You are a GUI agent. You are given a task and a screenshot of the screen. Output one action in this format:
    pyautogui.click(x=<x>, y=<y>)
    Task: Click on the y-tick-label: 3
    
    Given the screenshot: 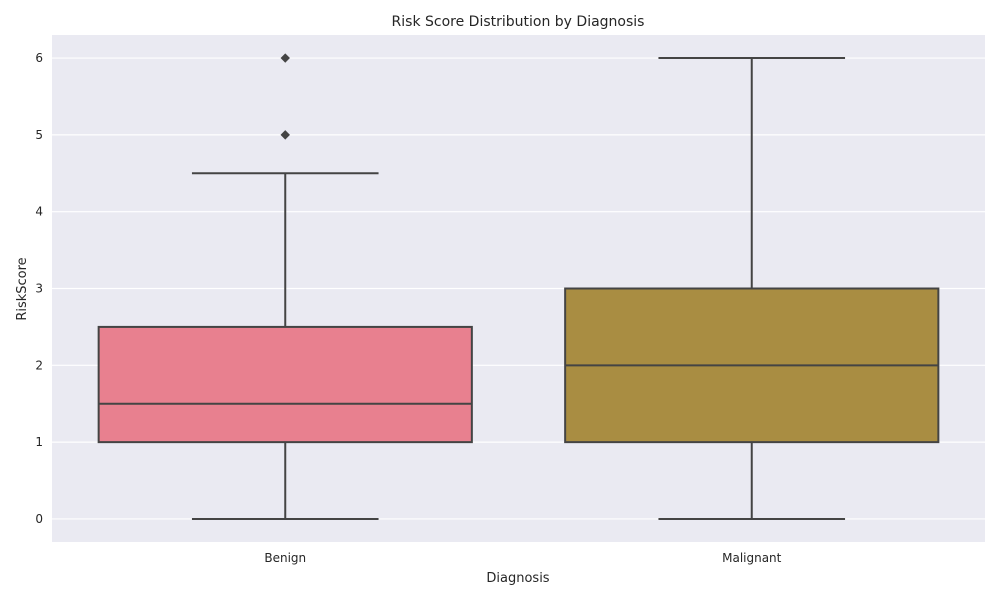 What is the action you would take?
    pyautogui.click(x=39, y=289)
    